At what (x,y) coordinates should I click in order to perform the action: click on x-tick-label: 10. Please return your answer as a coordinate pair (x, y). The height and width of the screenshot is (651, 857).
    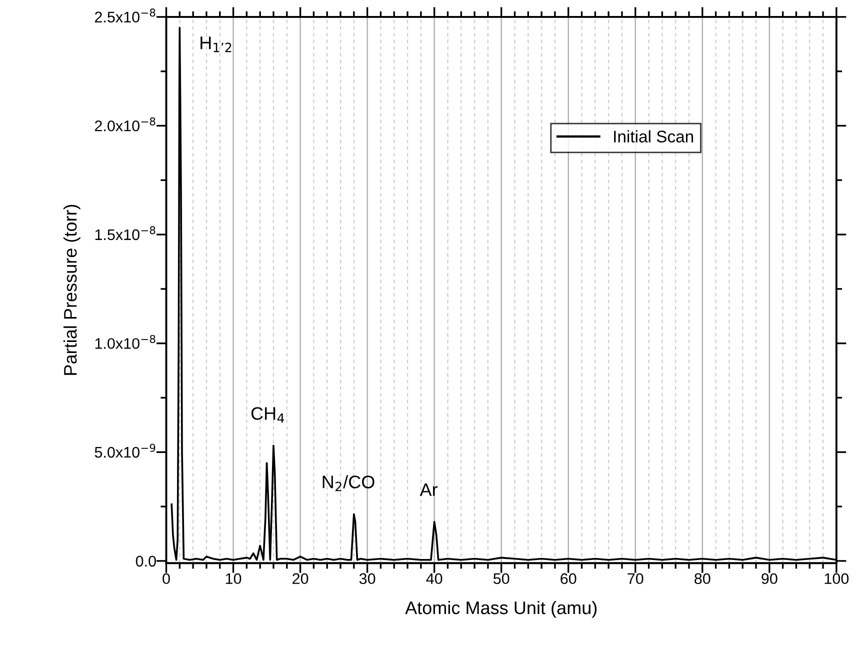
    Looking at the image, I should click on (234, 578).